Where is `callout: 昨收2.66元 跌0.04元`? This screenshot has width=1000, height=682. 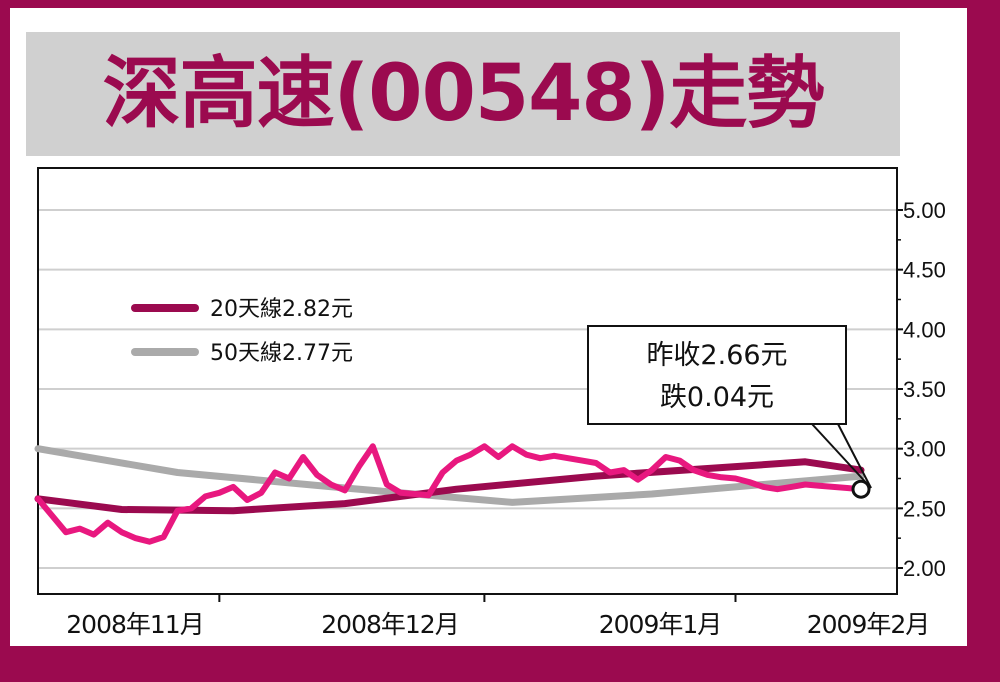 callout: 昨收2.66元 跌0.04元 is located at coordinates (729, 407).